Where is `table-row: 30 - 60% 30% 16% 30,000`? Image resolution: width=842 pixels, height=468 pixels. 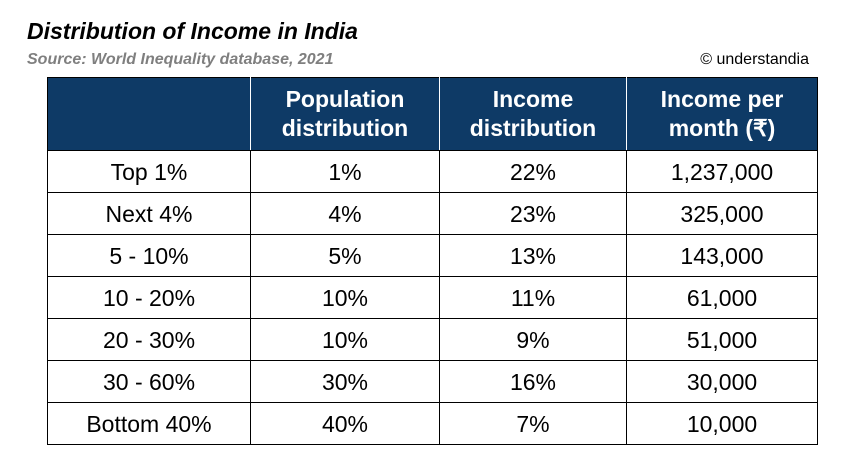
table-row: 30 - 60% 30% 16% 30,000 is located at coordinates (432, 381).